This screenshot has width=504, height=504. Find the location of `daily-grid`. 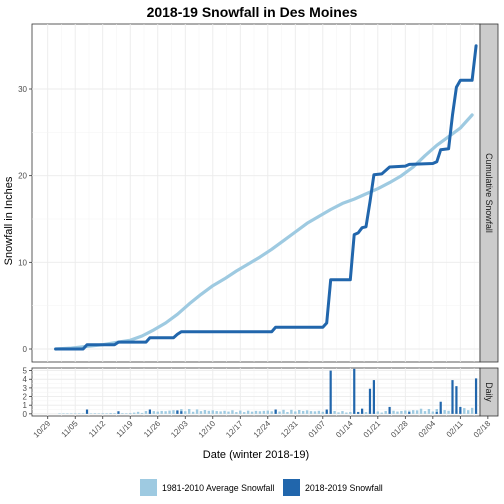

daily-grid is located at coordinates (260, 392).